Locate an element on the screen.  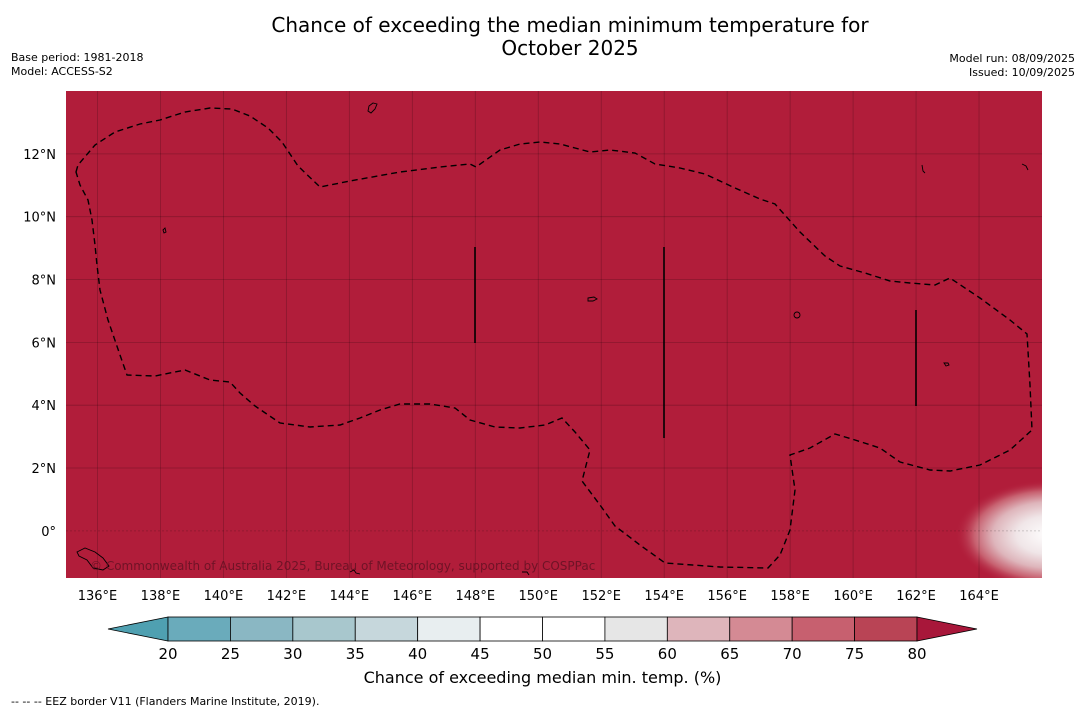
colorbar-tick-label: 25 is located at coordinates (230, 654).